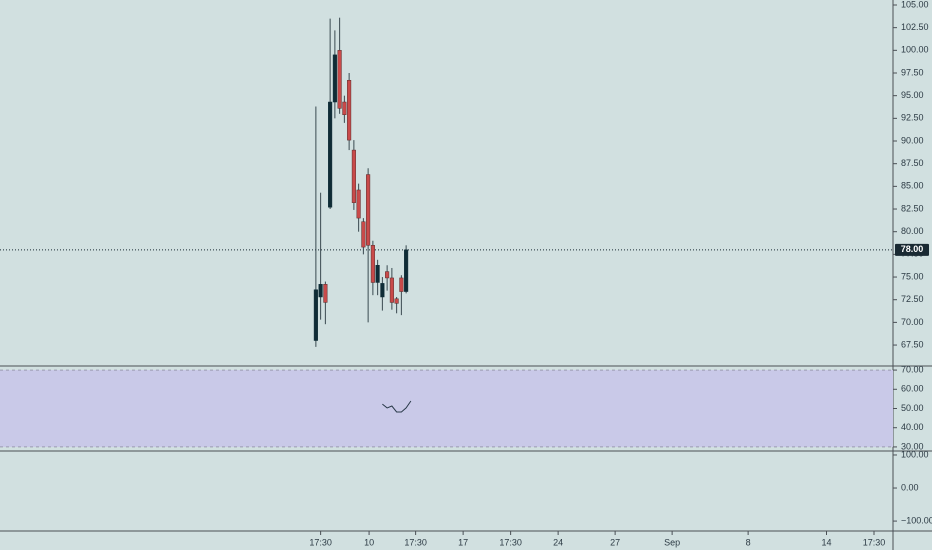 Image resolution: width=932 pixels, height=550 pixels. Describe the element at coordinates (912, 186) in the screenshot. I see `y-tick-label: 85.00` at that location.